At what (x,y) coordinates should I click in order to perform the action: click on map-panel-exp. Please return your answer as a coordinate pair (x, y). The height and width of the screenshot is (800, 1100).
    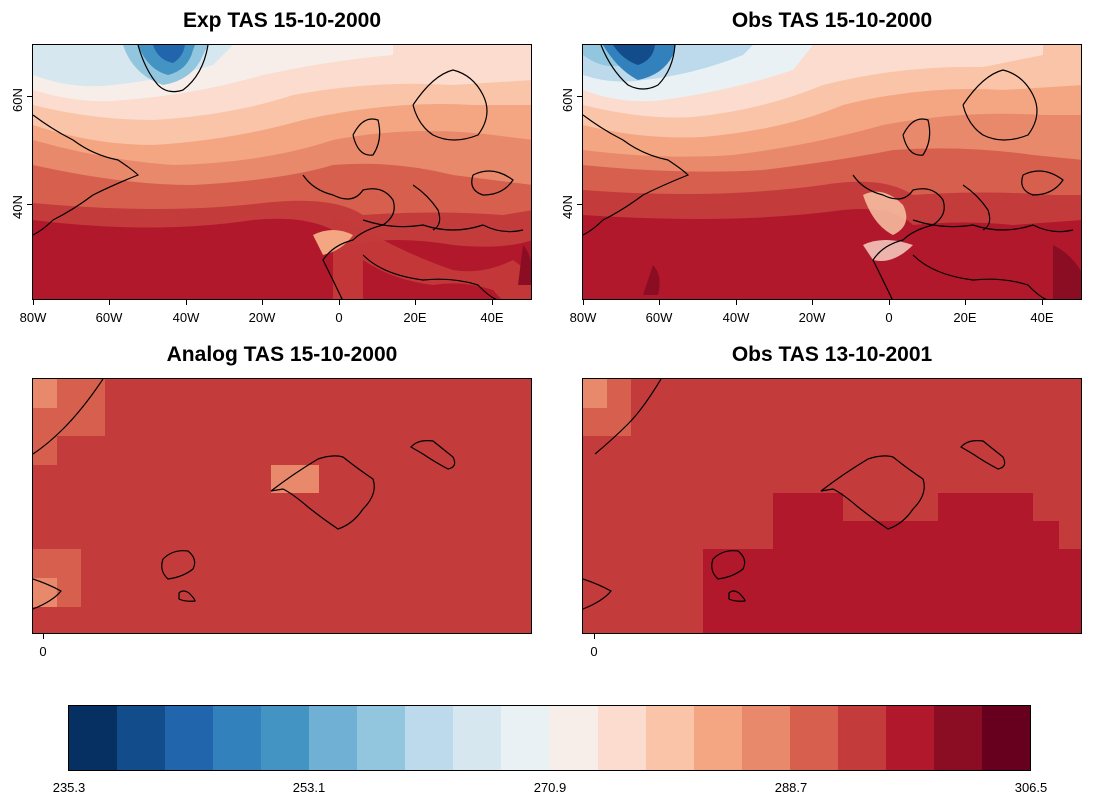
    Looking at the image, I should click on (282, 172).